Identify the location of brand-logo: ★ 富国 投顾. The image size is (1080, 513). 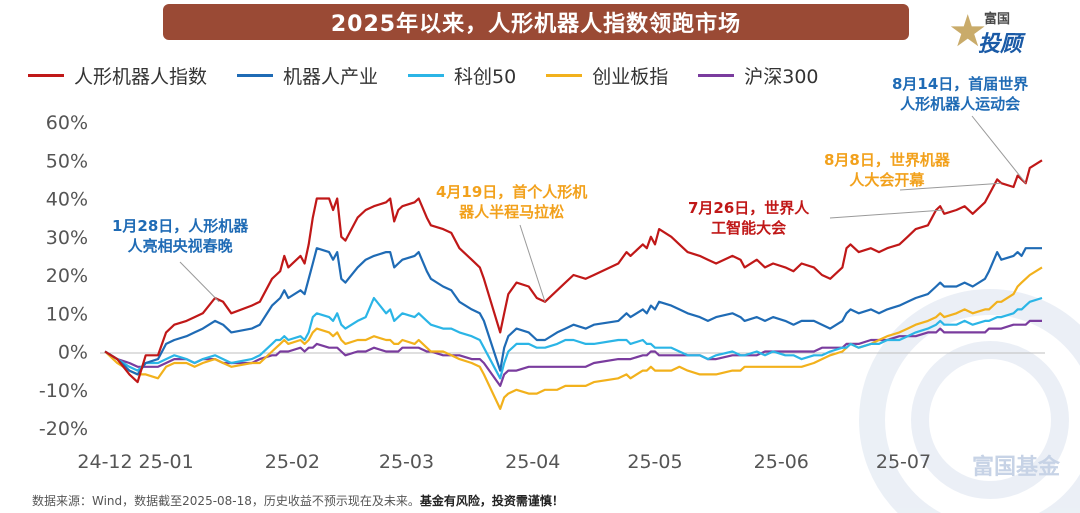
(1008, 32).